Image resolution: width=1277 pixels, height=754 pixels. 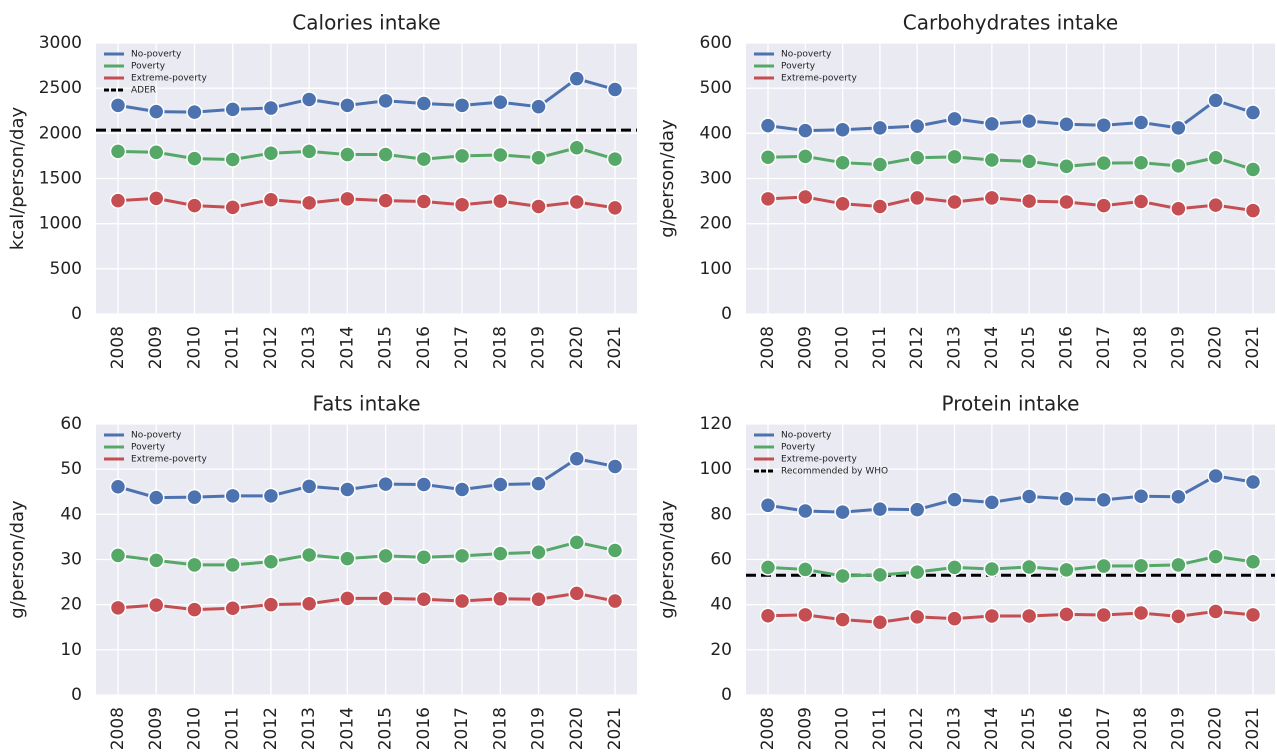 I want to click on legend-label: No-poverty, so click(x=156, y=436).